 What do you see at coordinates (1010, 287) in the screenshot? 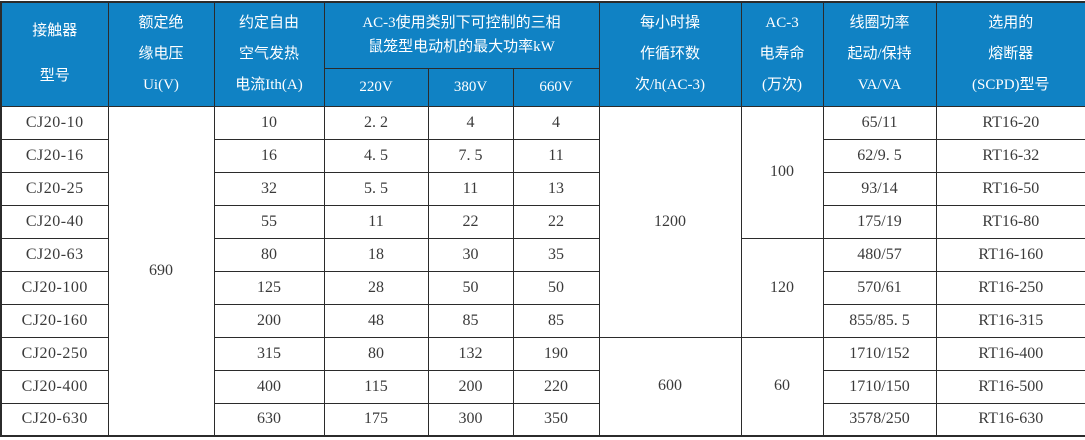
I see `cell-fuse: RT16-250` at bounding box center [1010, 287].